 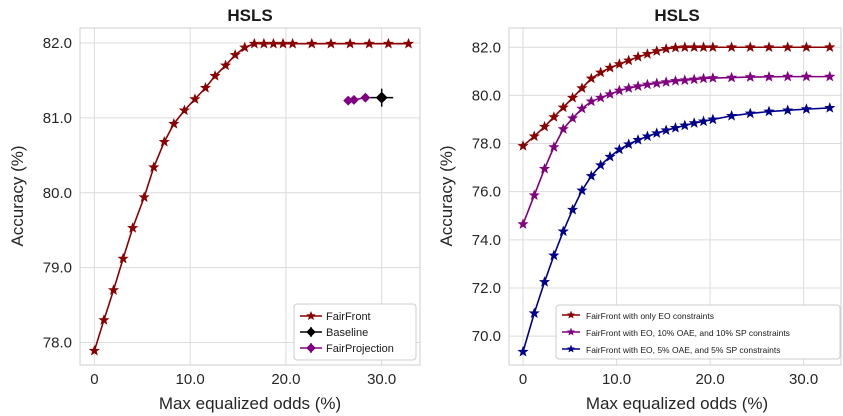 What do you see at coordinates (486, 288) in the screenshot?
I see `y-tick-label: 72.0` at bounding box center [486, 288].